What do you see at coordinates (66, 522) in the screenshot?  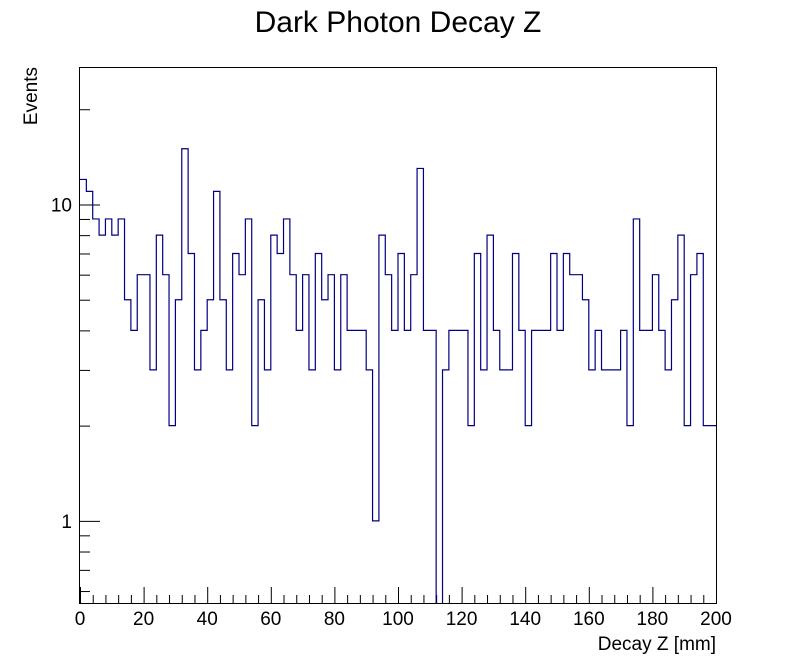 I see `y-tick-label: 1` at bounding box center [66, 522].